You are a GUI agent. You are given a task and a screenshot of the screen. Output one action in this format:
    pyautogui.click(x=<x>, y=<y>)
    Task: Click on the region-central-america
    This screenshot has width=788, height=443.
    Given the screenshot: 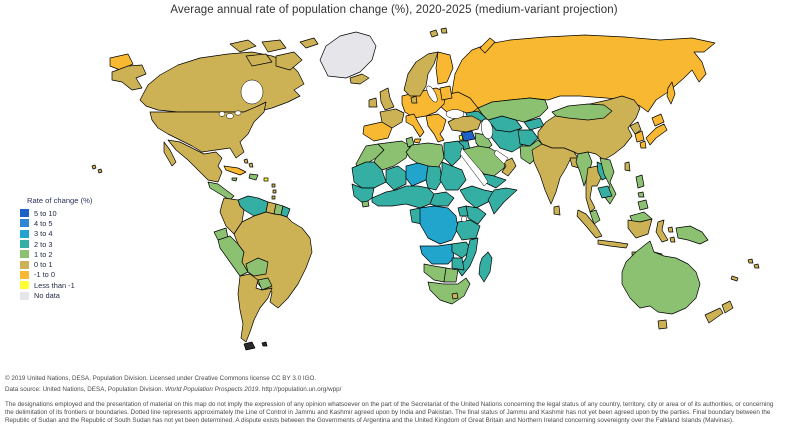 What is the action you would take?
    pyautogui.click(x=221, y=191)
    